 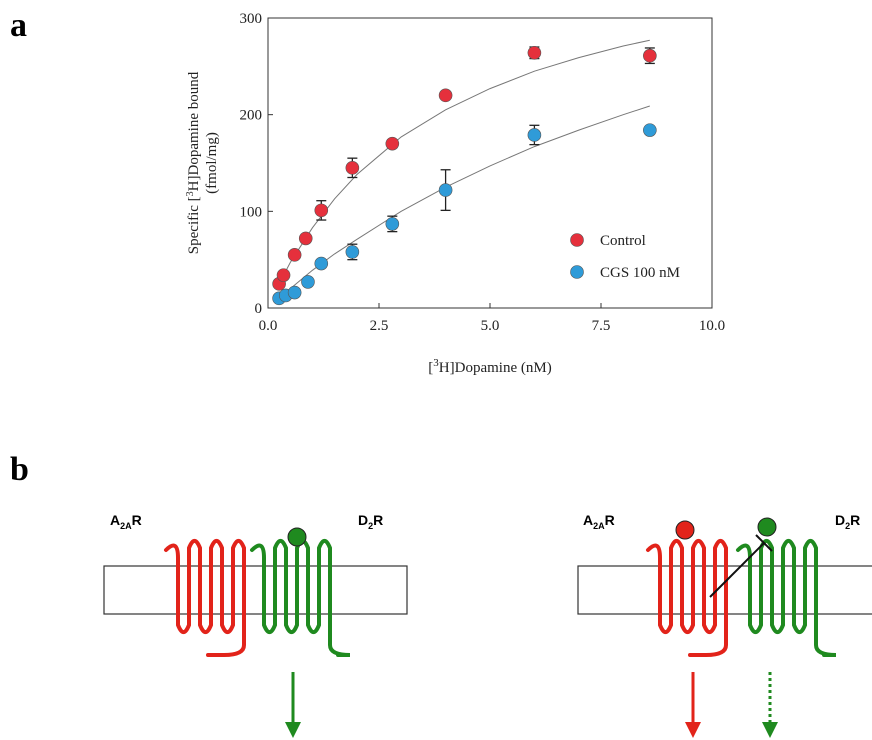 I want to click on x-tick-label: 5.0, so click(x=490, y=326).